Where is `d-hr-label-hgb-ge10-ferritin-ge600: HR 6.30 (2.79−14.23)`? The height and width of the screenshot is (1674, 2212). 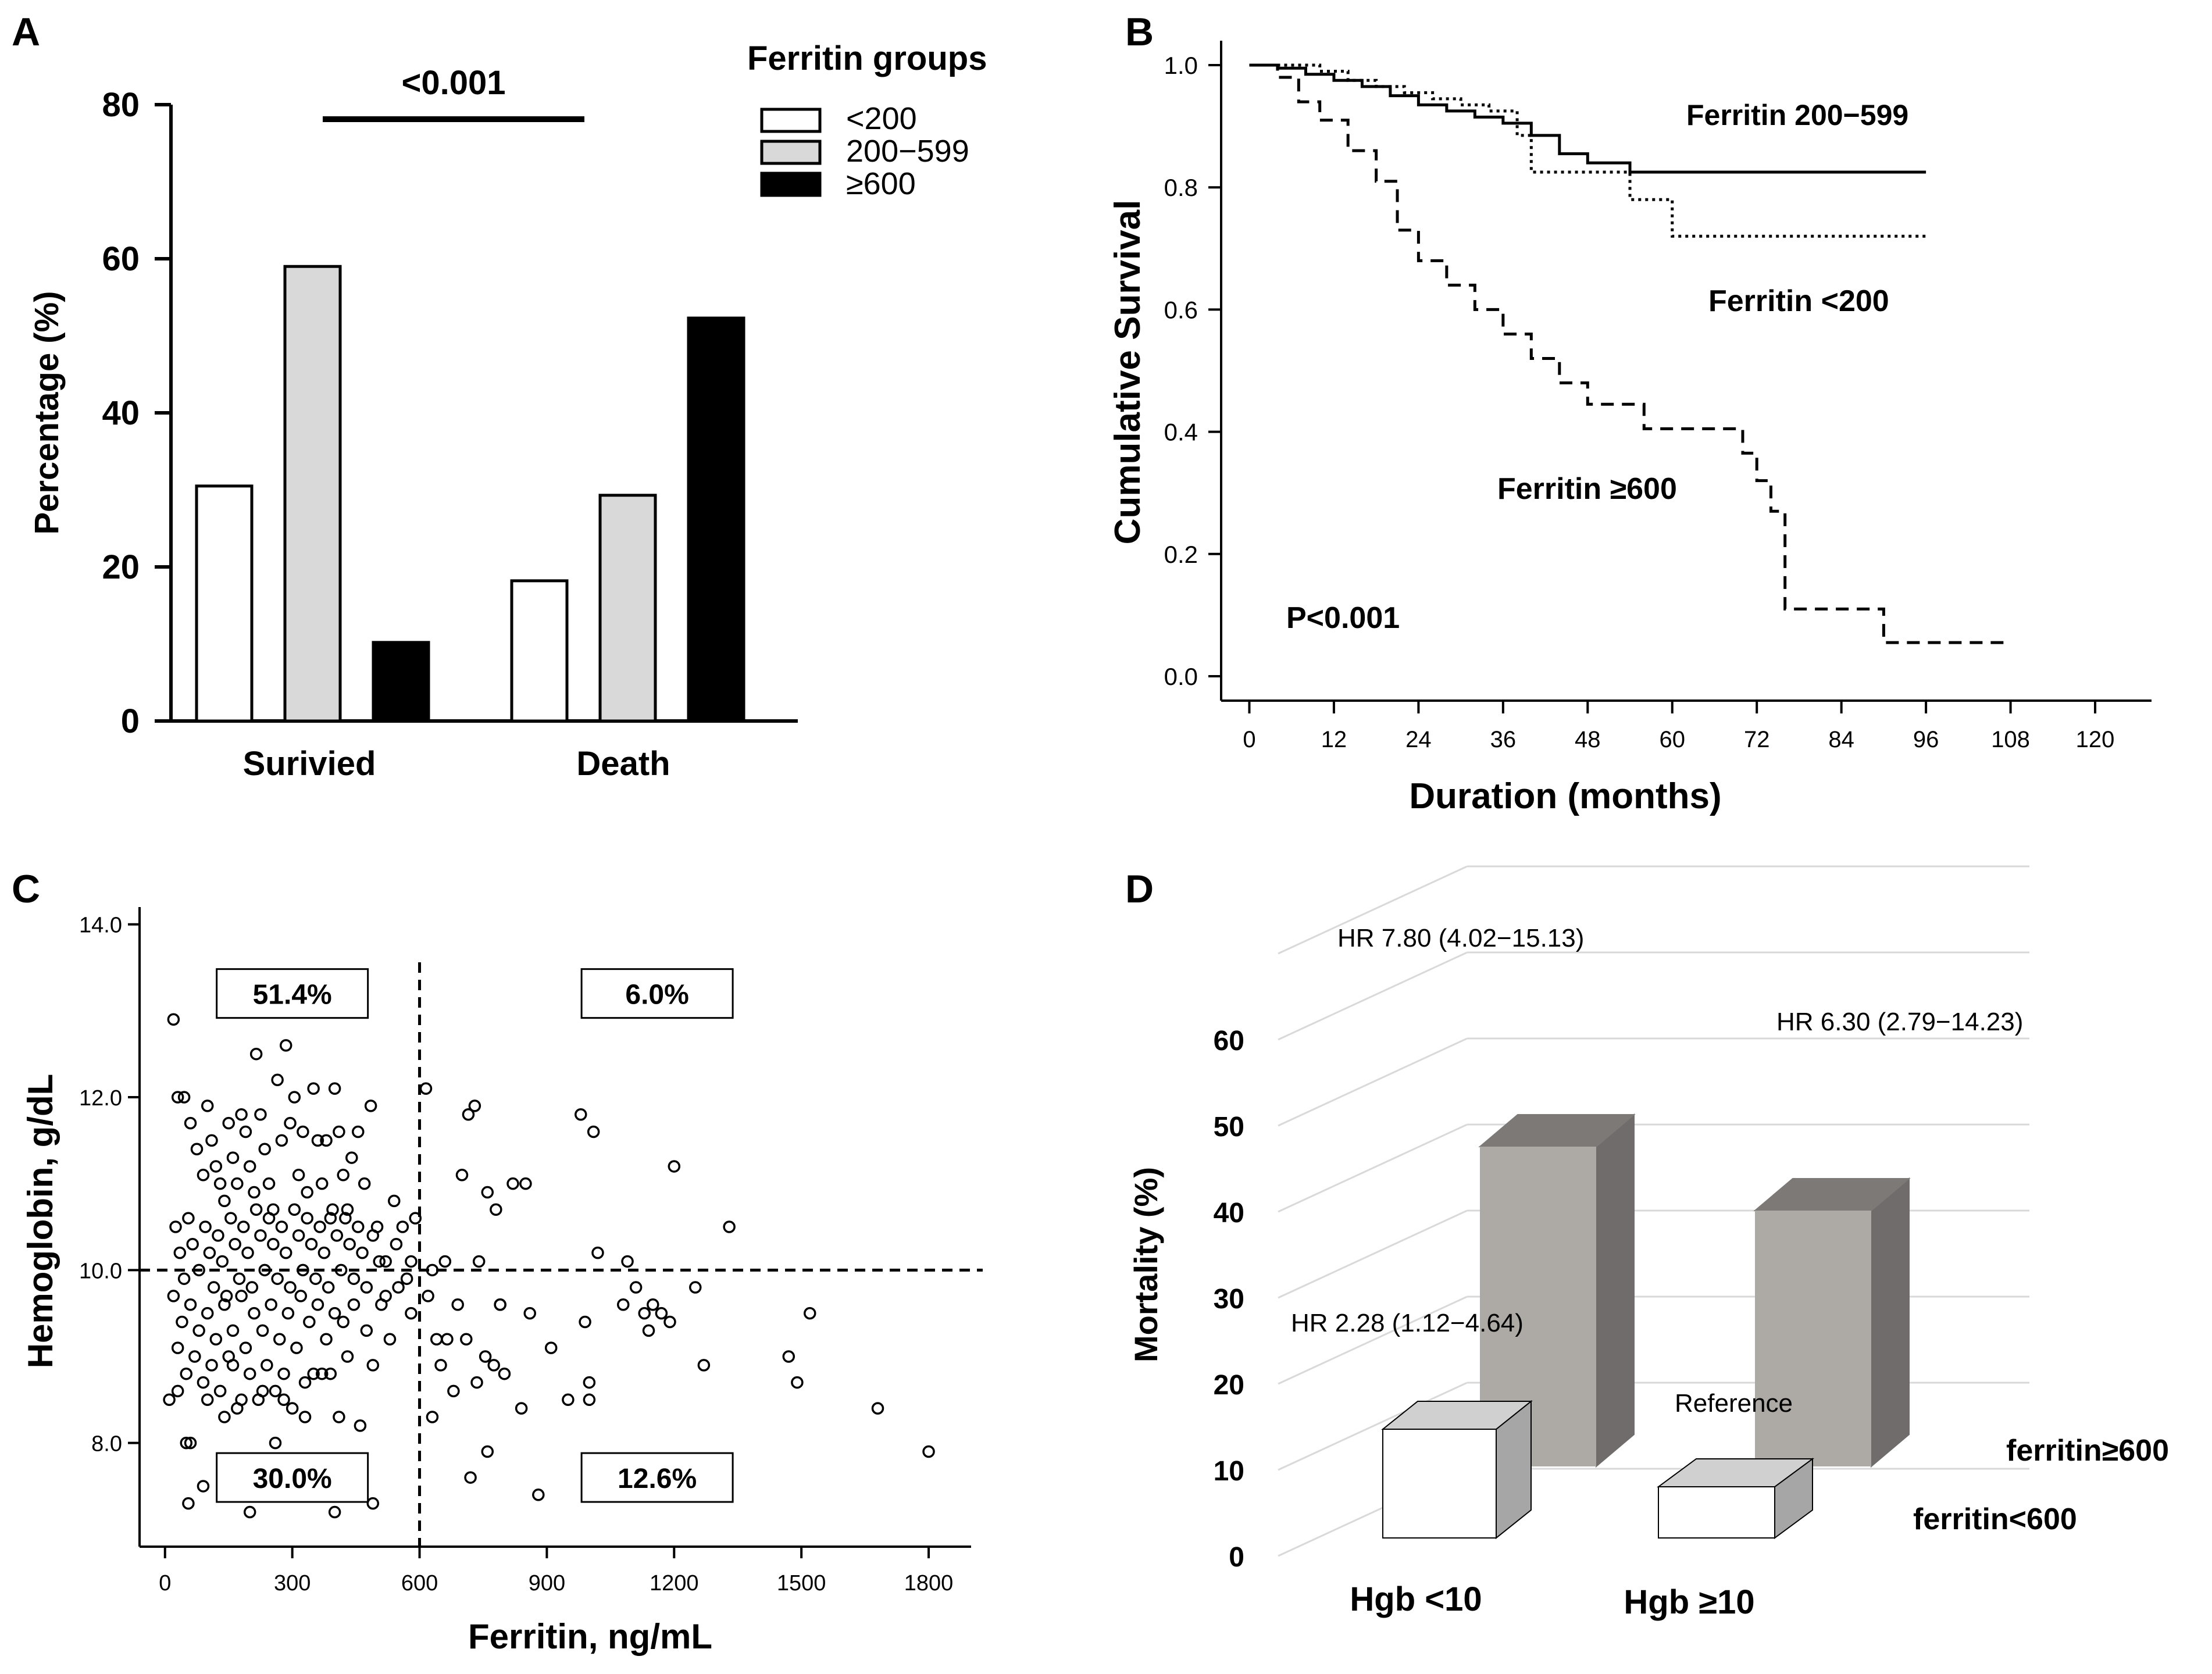 d-hr-label-hgb-ge10-ferritin-ge600: HR 6.30 (2.79−14.23) is located at coordinates (1899, 1022).